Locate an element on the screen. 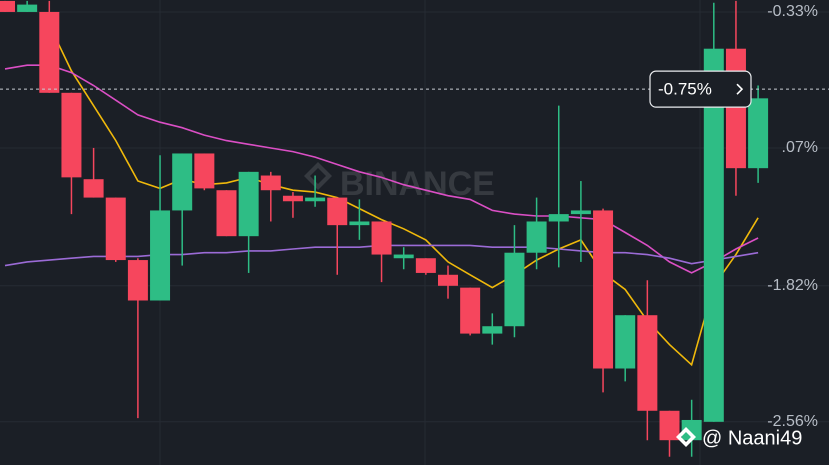 This screenshot has width=829, height=465. attribution: @ Naani49 is located at coordinates (752, 438).